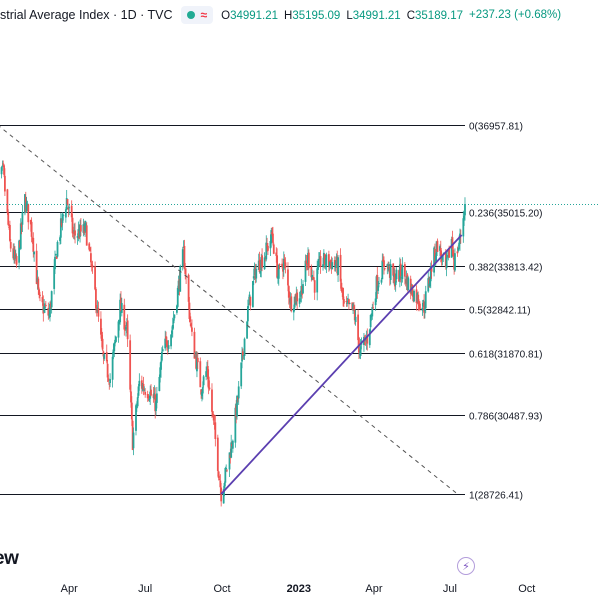 The image size is (600, 600). Describe the element at coordinates (298, 589) in the screenshot. I see `time-axis: Apr Jul Oct 2023 Apr Jul Oct` at that location.